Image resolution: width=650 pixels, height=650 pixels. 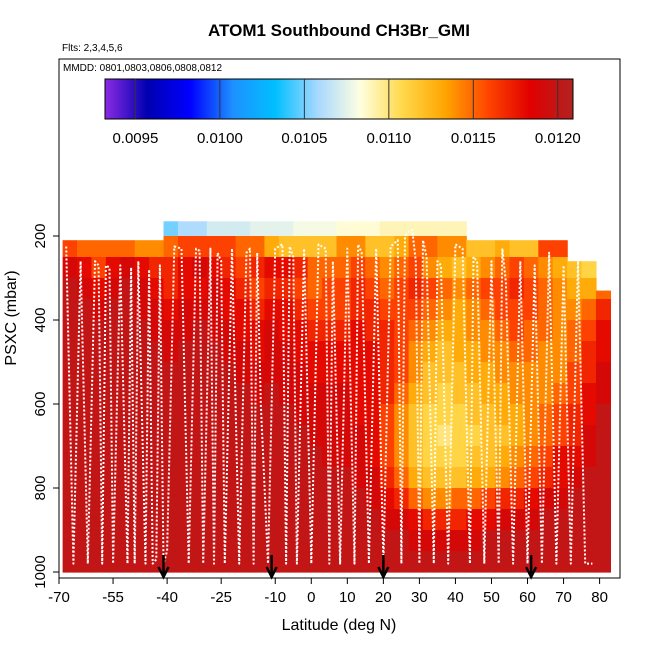 I want to click on y-axis-label: PSXC (mbar), so click(x=11, y=317).